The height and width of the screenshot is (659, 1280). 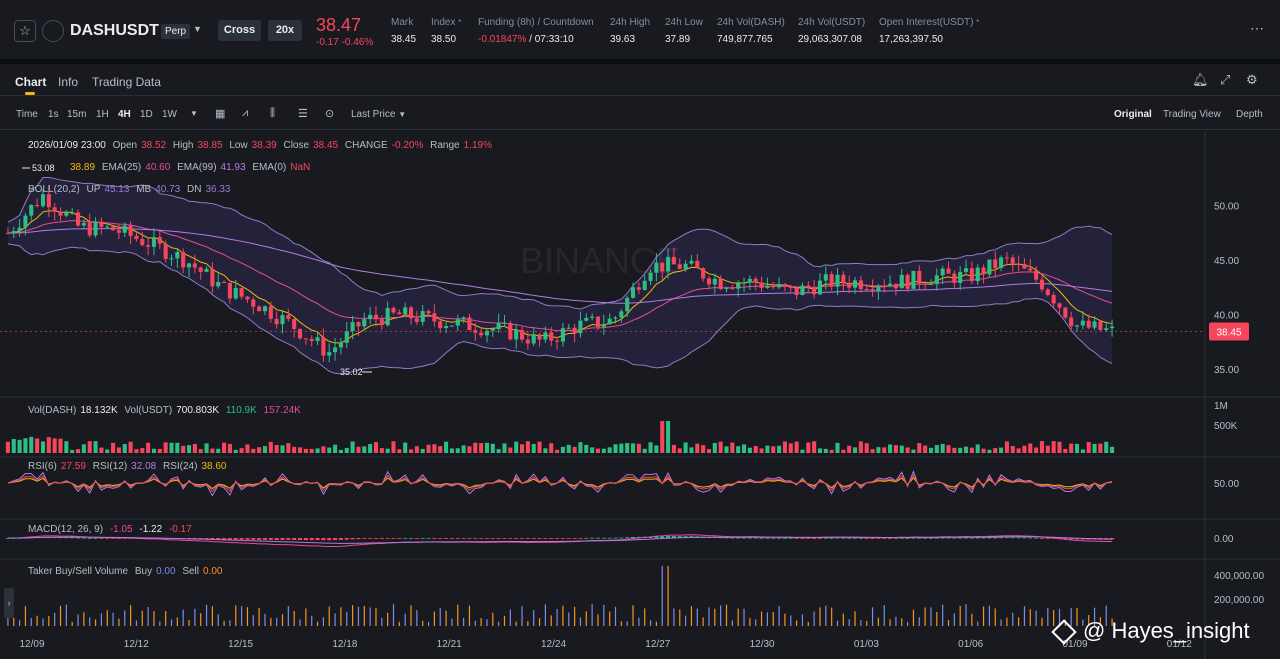 I want to click on author-watermark: @ Hayes_insight, so click(x=1150, y=631).